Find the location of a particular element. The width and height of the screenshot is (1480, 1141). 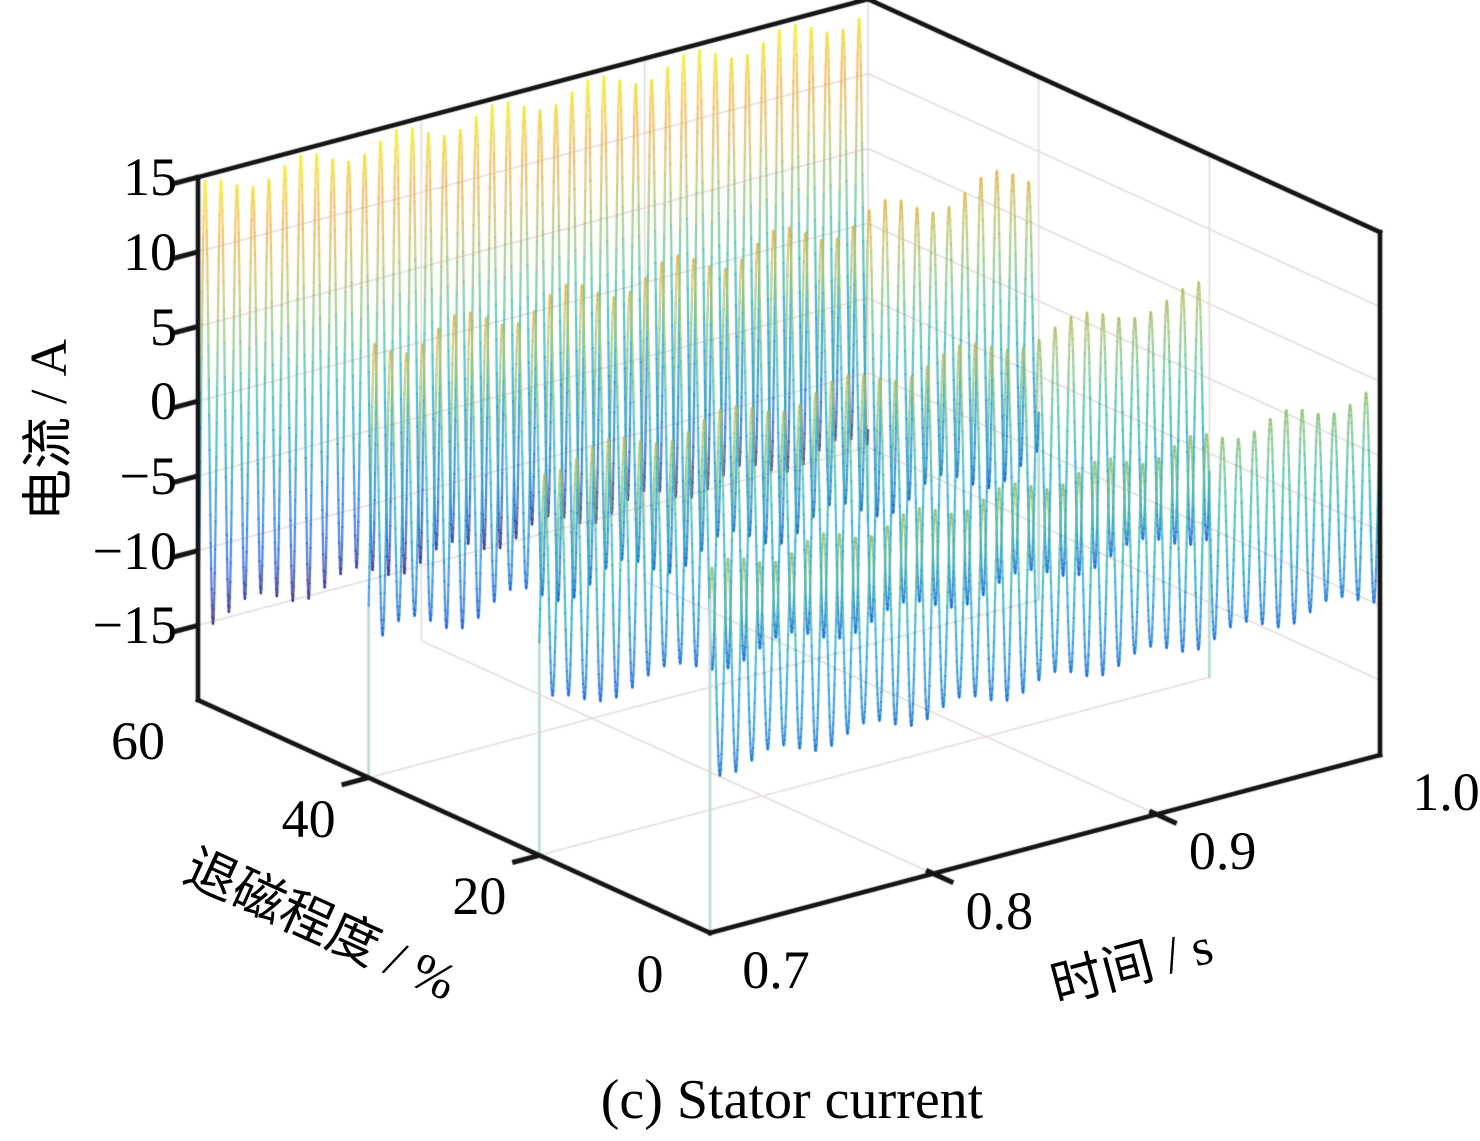

z-tick-label: −5 is located at coordinates (148, 475).